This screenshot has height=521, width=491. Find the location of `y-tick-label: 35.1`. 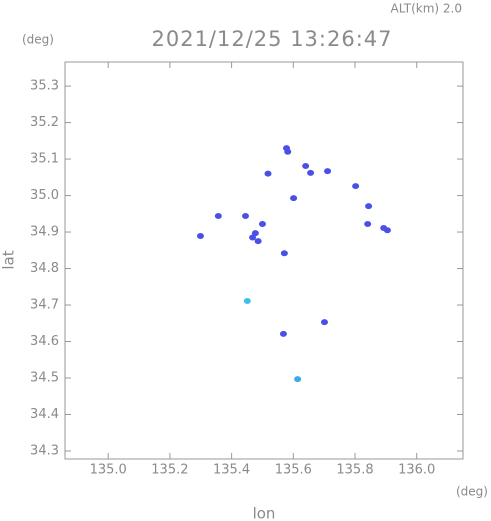

y-tick-label: 35.1 is located at coordinates (44, 159).